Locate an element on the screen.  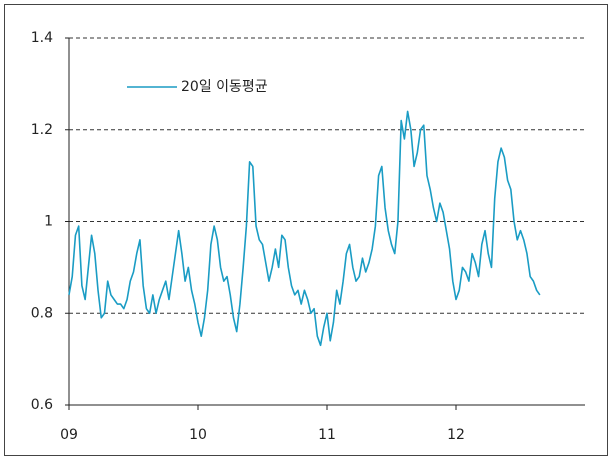
x-tick-label: 11 is located at coordinates (327, 435).